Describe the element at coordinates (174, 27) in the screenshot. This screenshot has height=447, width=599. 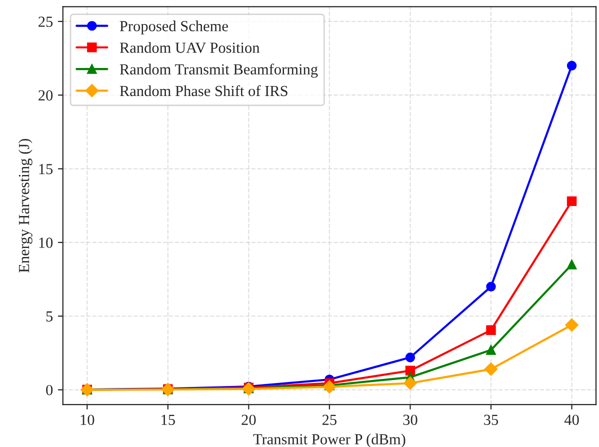
I see `legend-label: Proposed Scheme` at that location.